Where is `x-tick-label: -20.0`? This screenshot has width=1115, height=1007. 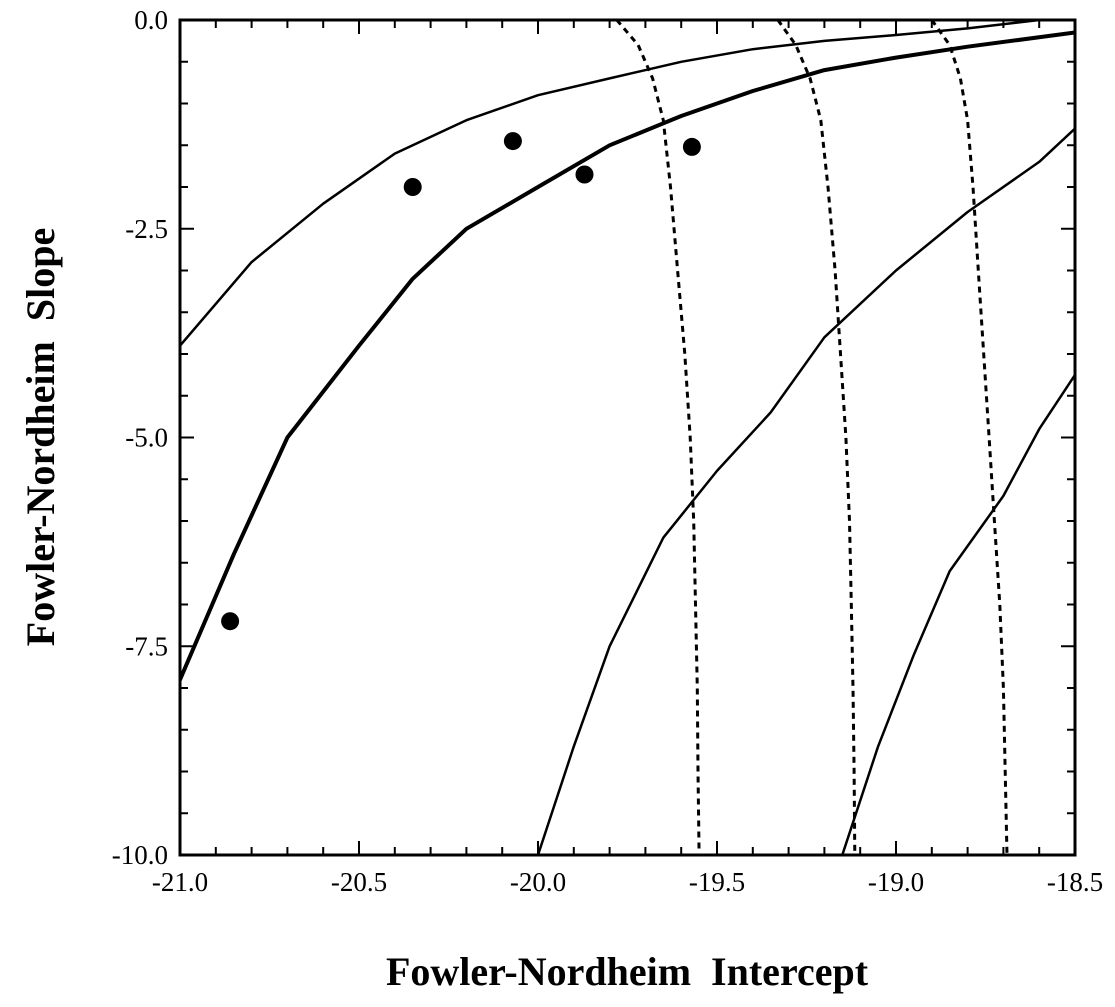 x-tick-label: -20.0 is located at coordinates (538, 882).